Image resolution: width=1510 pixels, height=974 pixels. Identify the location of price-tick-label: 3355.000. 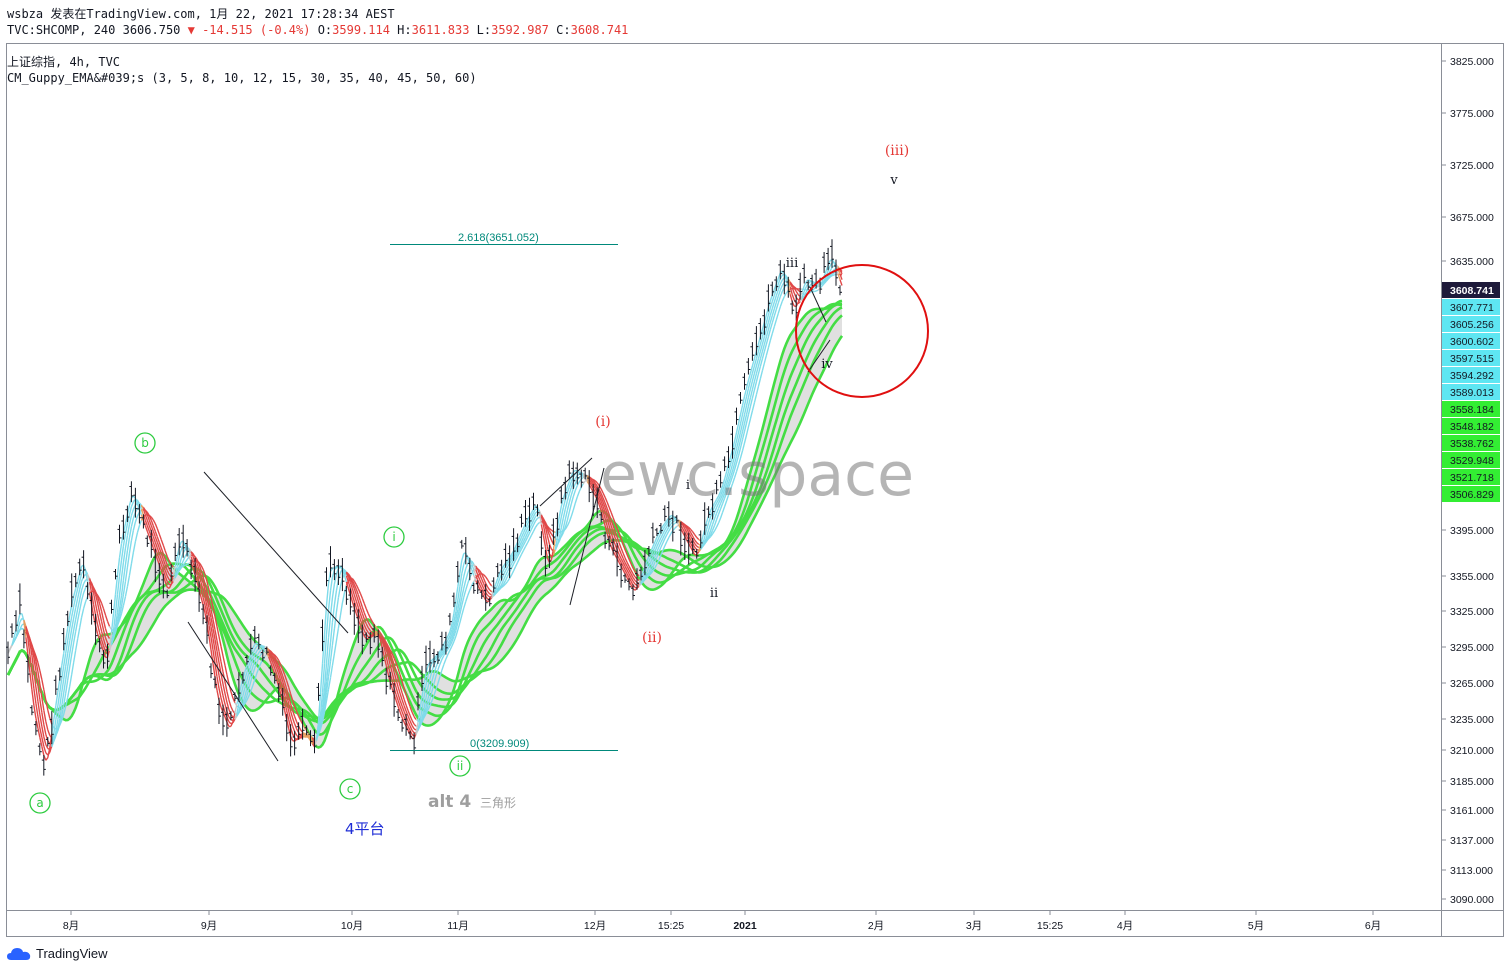
(1472, 577).